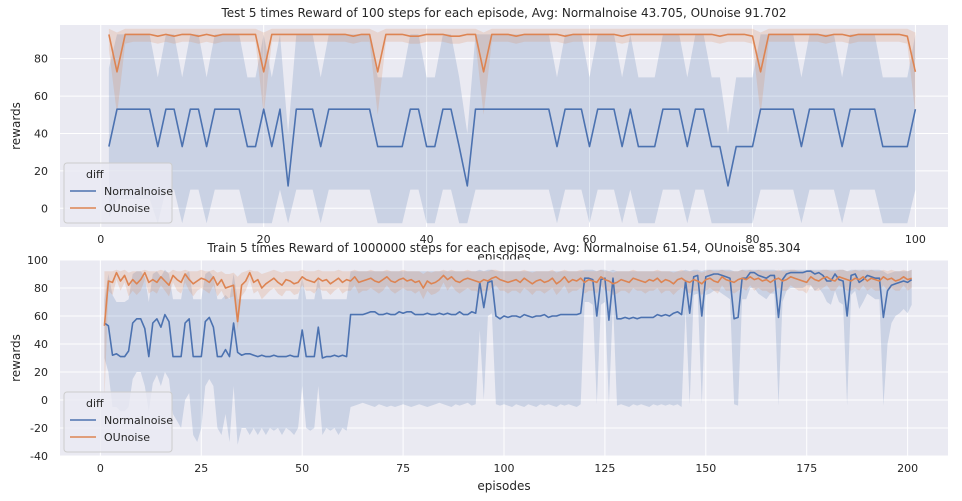 Image resolution: width=962 pixels, height=501 pixels. What do you see at coordinates (752, 239) in the screenshot?
I see `x-tick-label: 80` at bounding box center [752, 239].